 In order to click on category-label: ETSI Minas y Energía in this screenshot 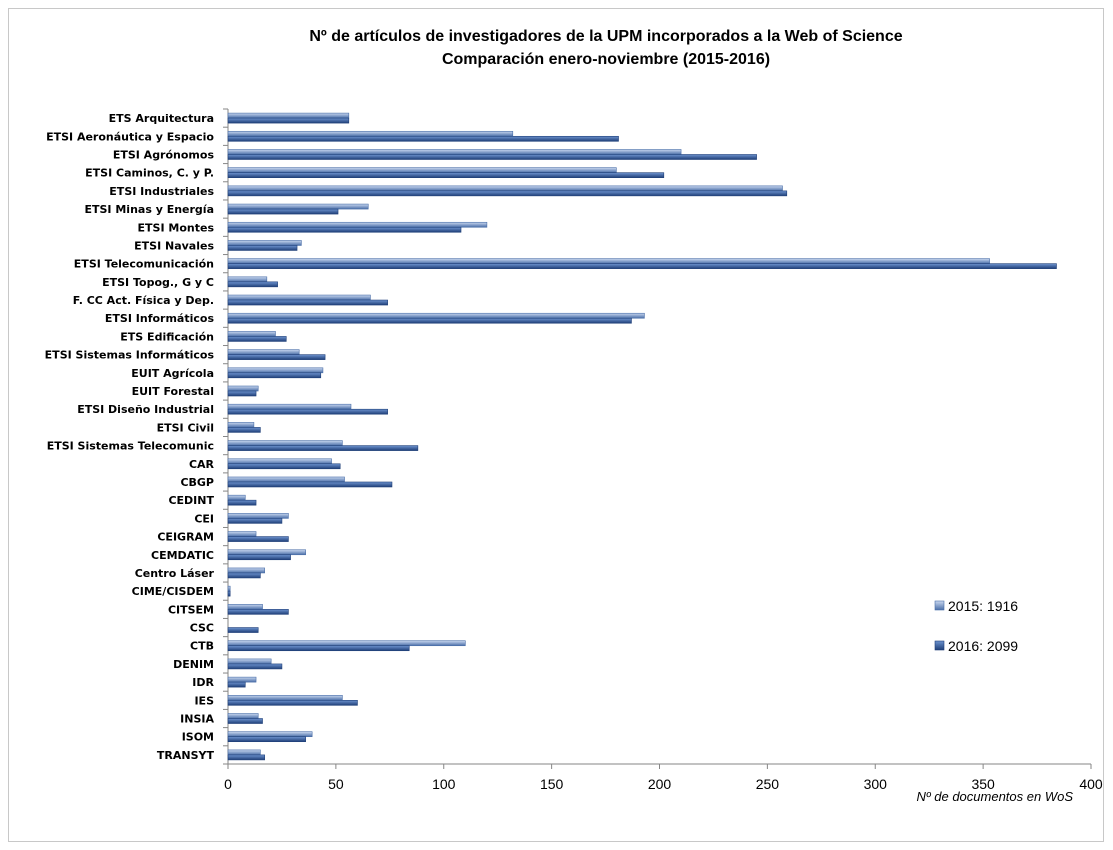, I will do `click(149, 209)`.